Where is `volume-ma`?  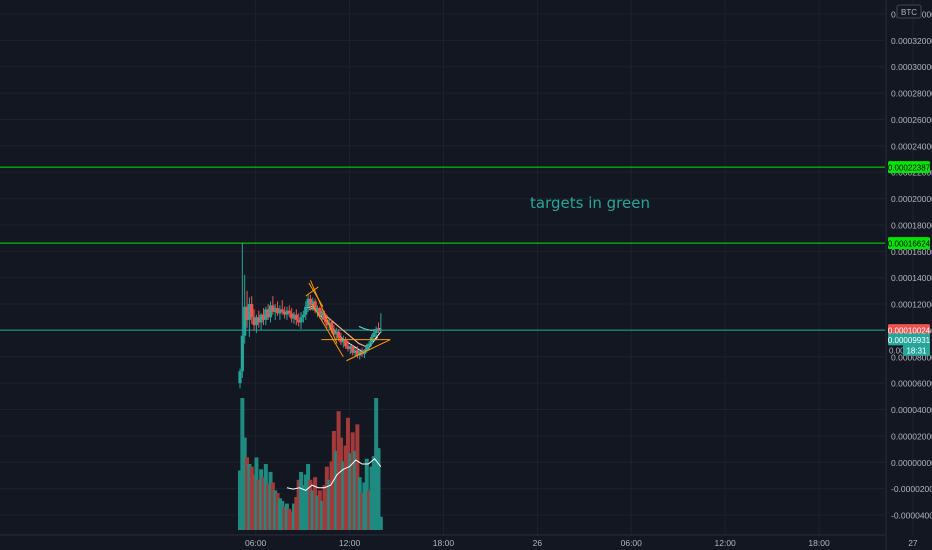 volume-ma is located at coordinates (334, 474).